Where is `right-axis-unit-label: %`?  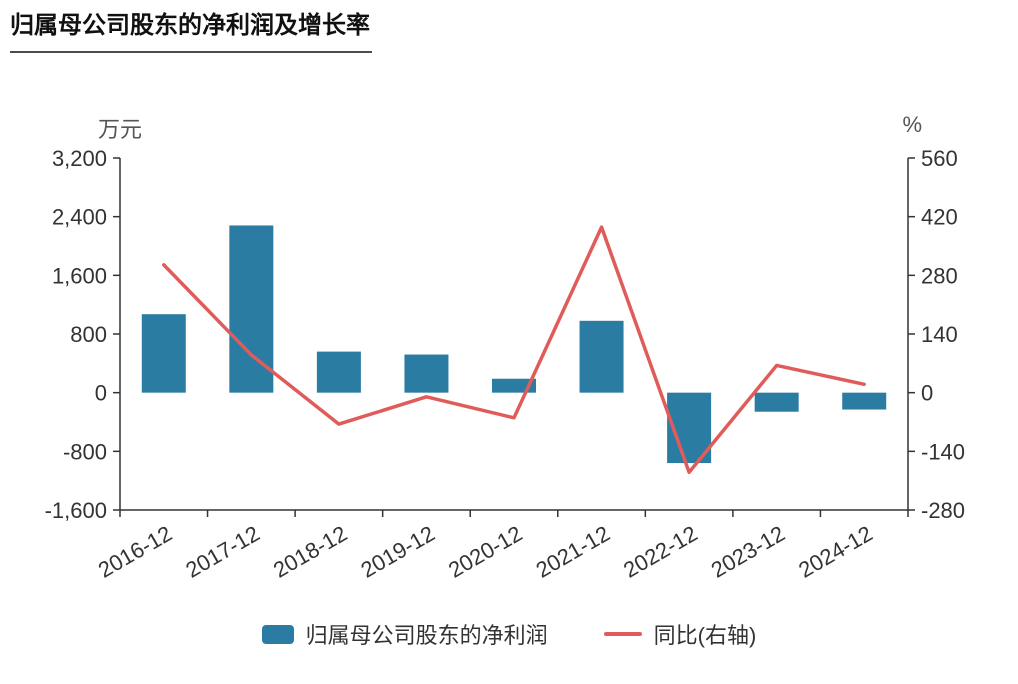
right-axis-unit-label: % is located at coordinates (912, 124).